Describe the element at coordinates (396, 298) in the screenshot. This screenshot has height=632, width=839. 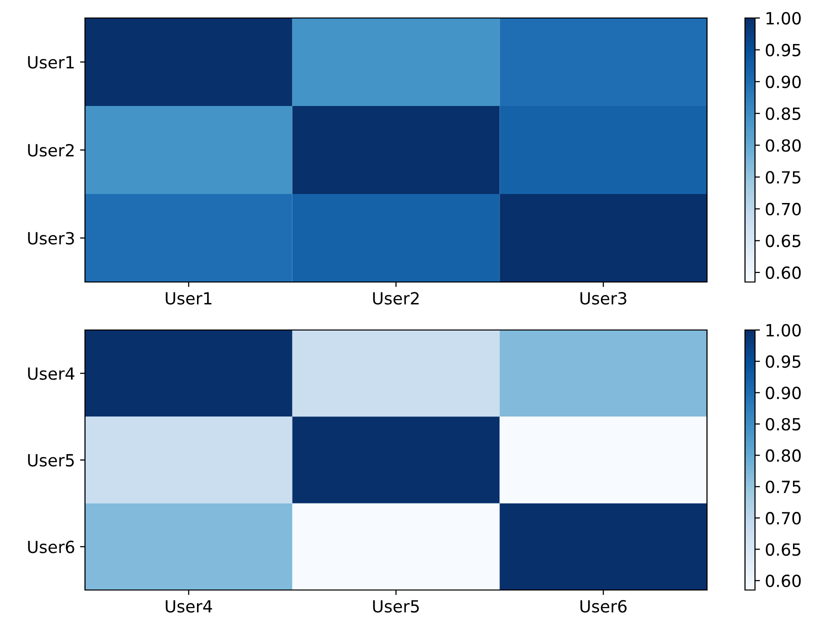
I see `x-tick-label: User2` at that location.